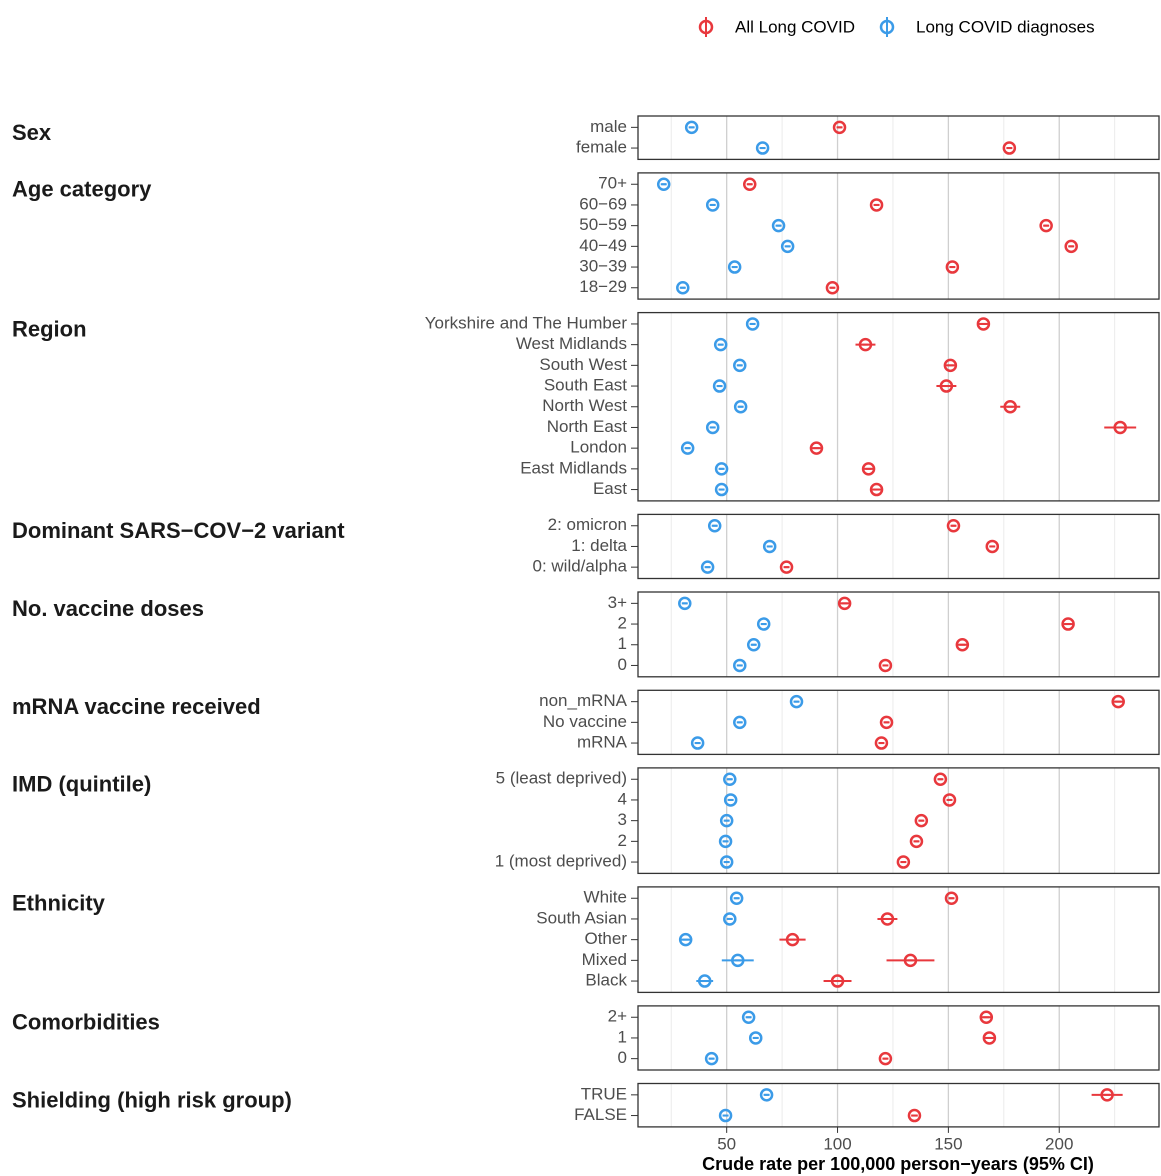 This screenshot has width=1161, height=1176. Describe the element at coordinates (587, 426) in the screenshot. I see `category-label: North East` at that location.